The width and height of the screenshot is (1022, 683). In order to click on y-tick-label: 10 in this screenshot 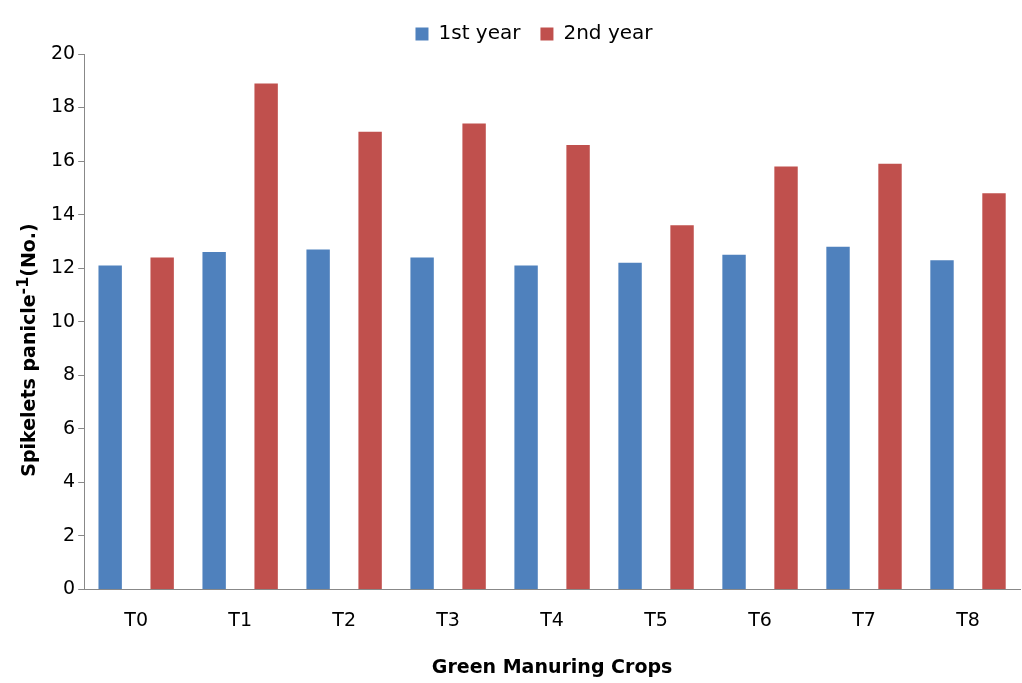, I will do `click(63, 319)`.